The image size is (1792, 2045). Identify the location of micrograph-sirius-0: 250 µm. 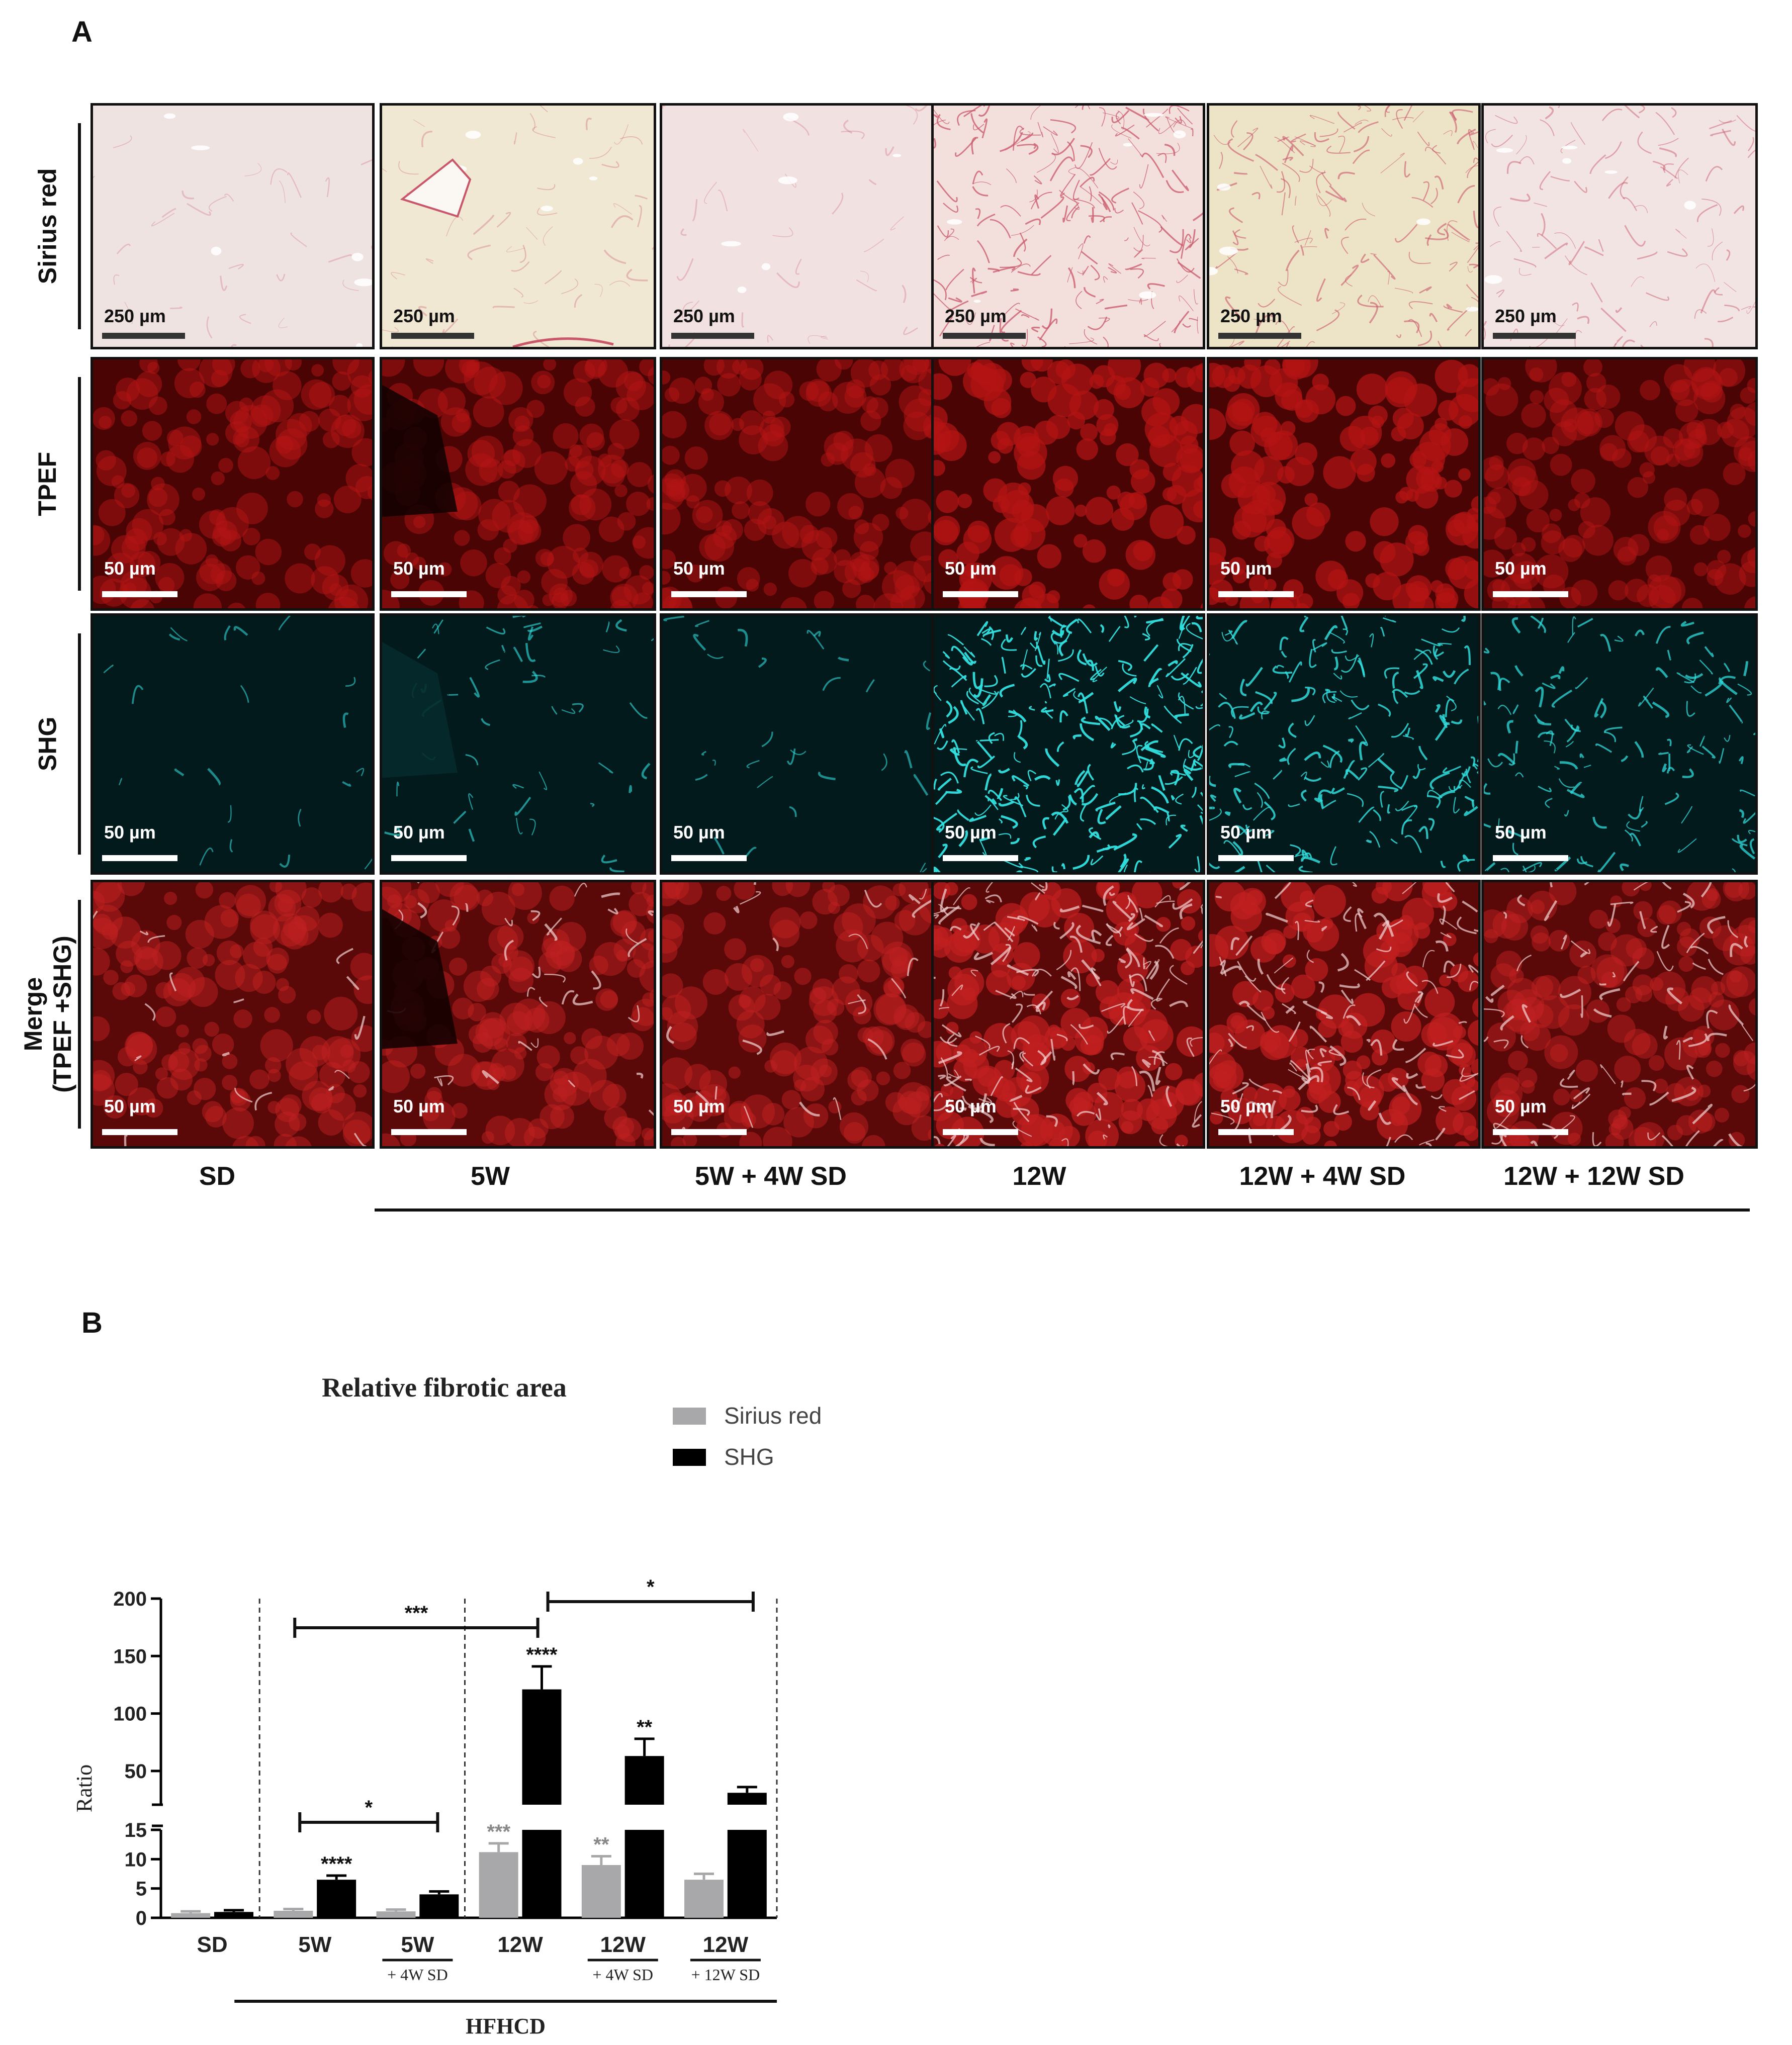
(233, 226).